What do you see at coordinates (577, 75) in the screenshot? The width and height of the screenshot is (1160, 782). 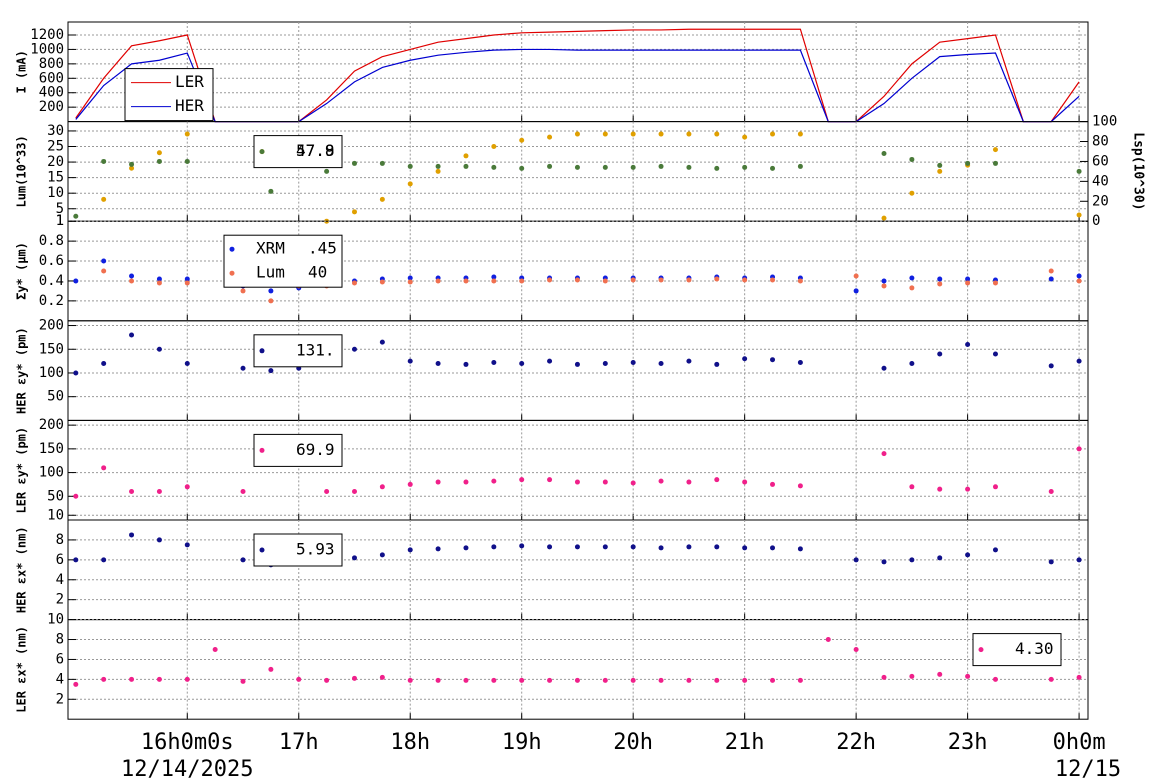 I see `series-line` at bounding box center [577, 75].